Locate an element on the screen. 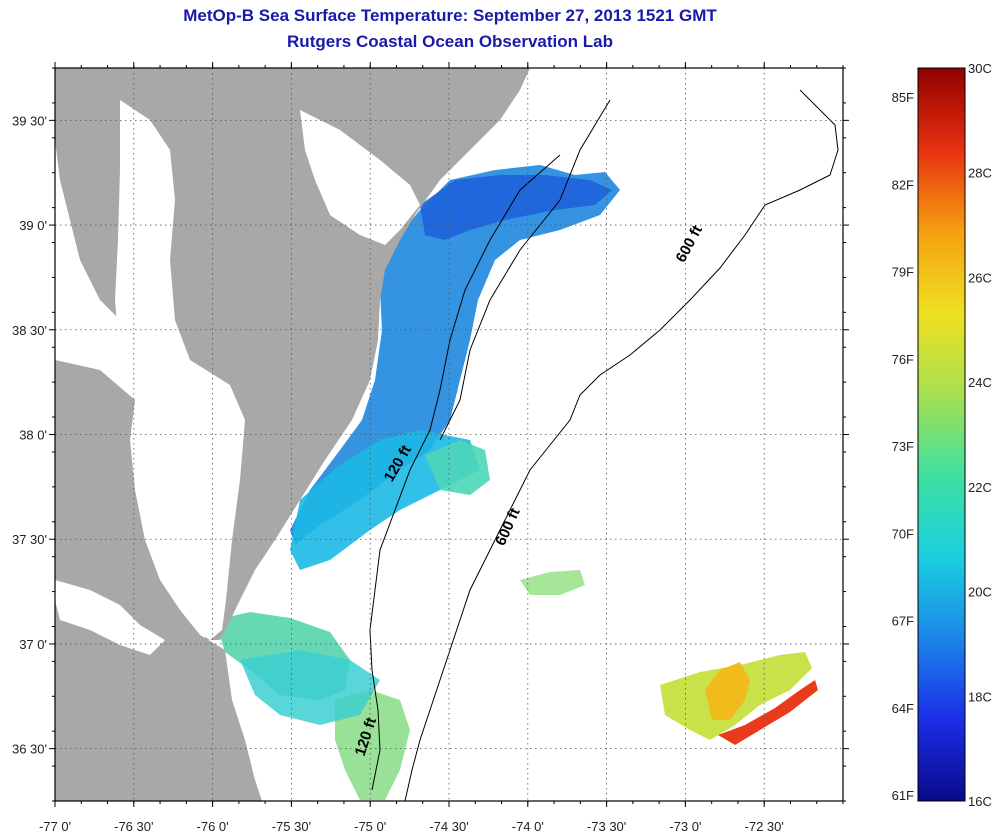  land-chesapeake-cut is located at coordinates (180, 370).